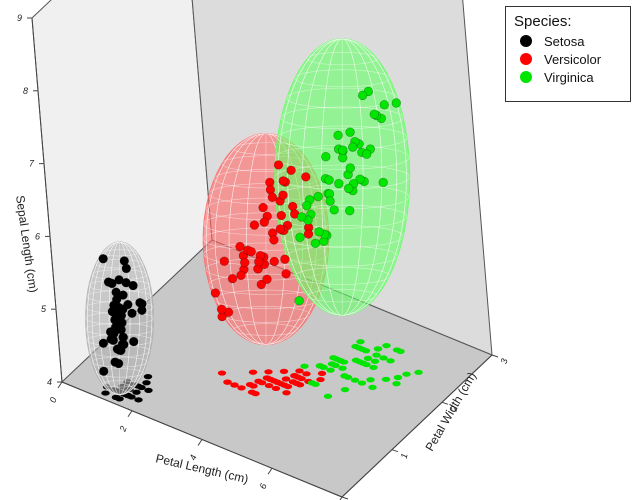 Image resolution: width=639 pixels, height=500 pixels. I want to click on x-tick-label: 6, so click(263, 486).